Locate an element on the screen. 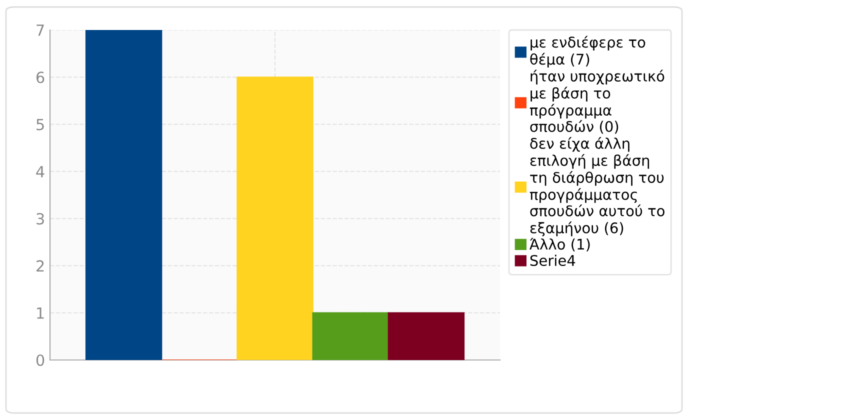 The image size is (848, 420). y-tick-label: 5 is located at coordinates (40, 124).